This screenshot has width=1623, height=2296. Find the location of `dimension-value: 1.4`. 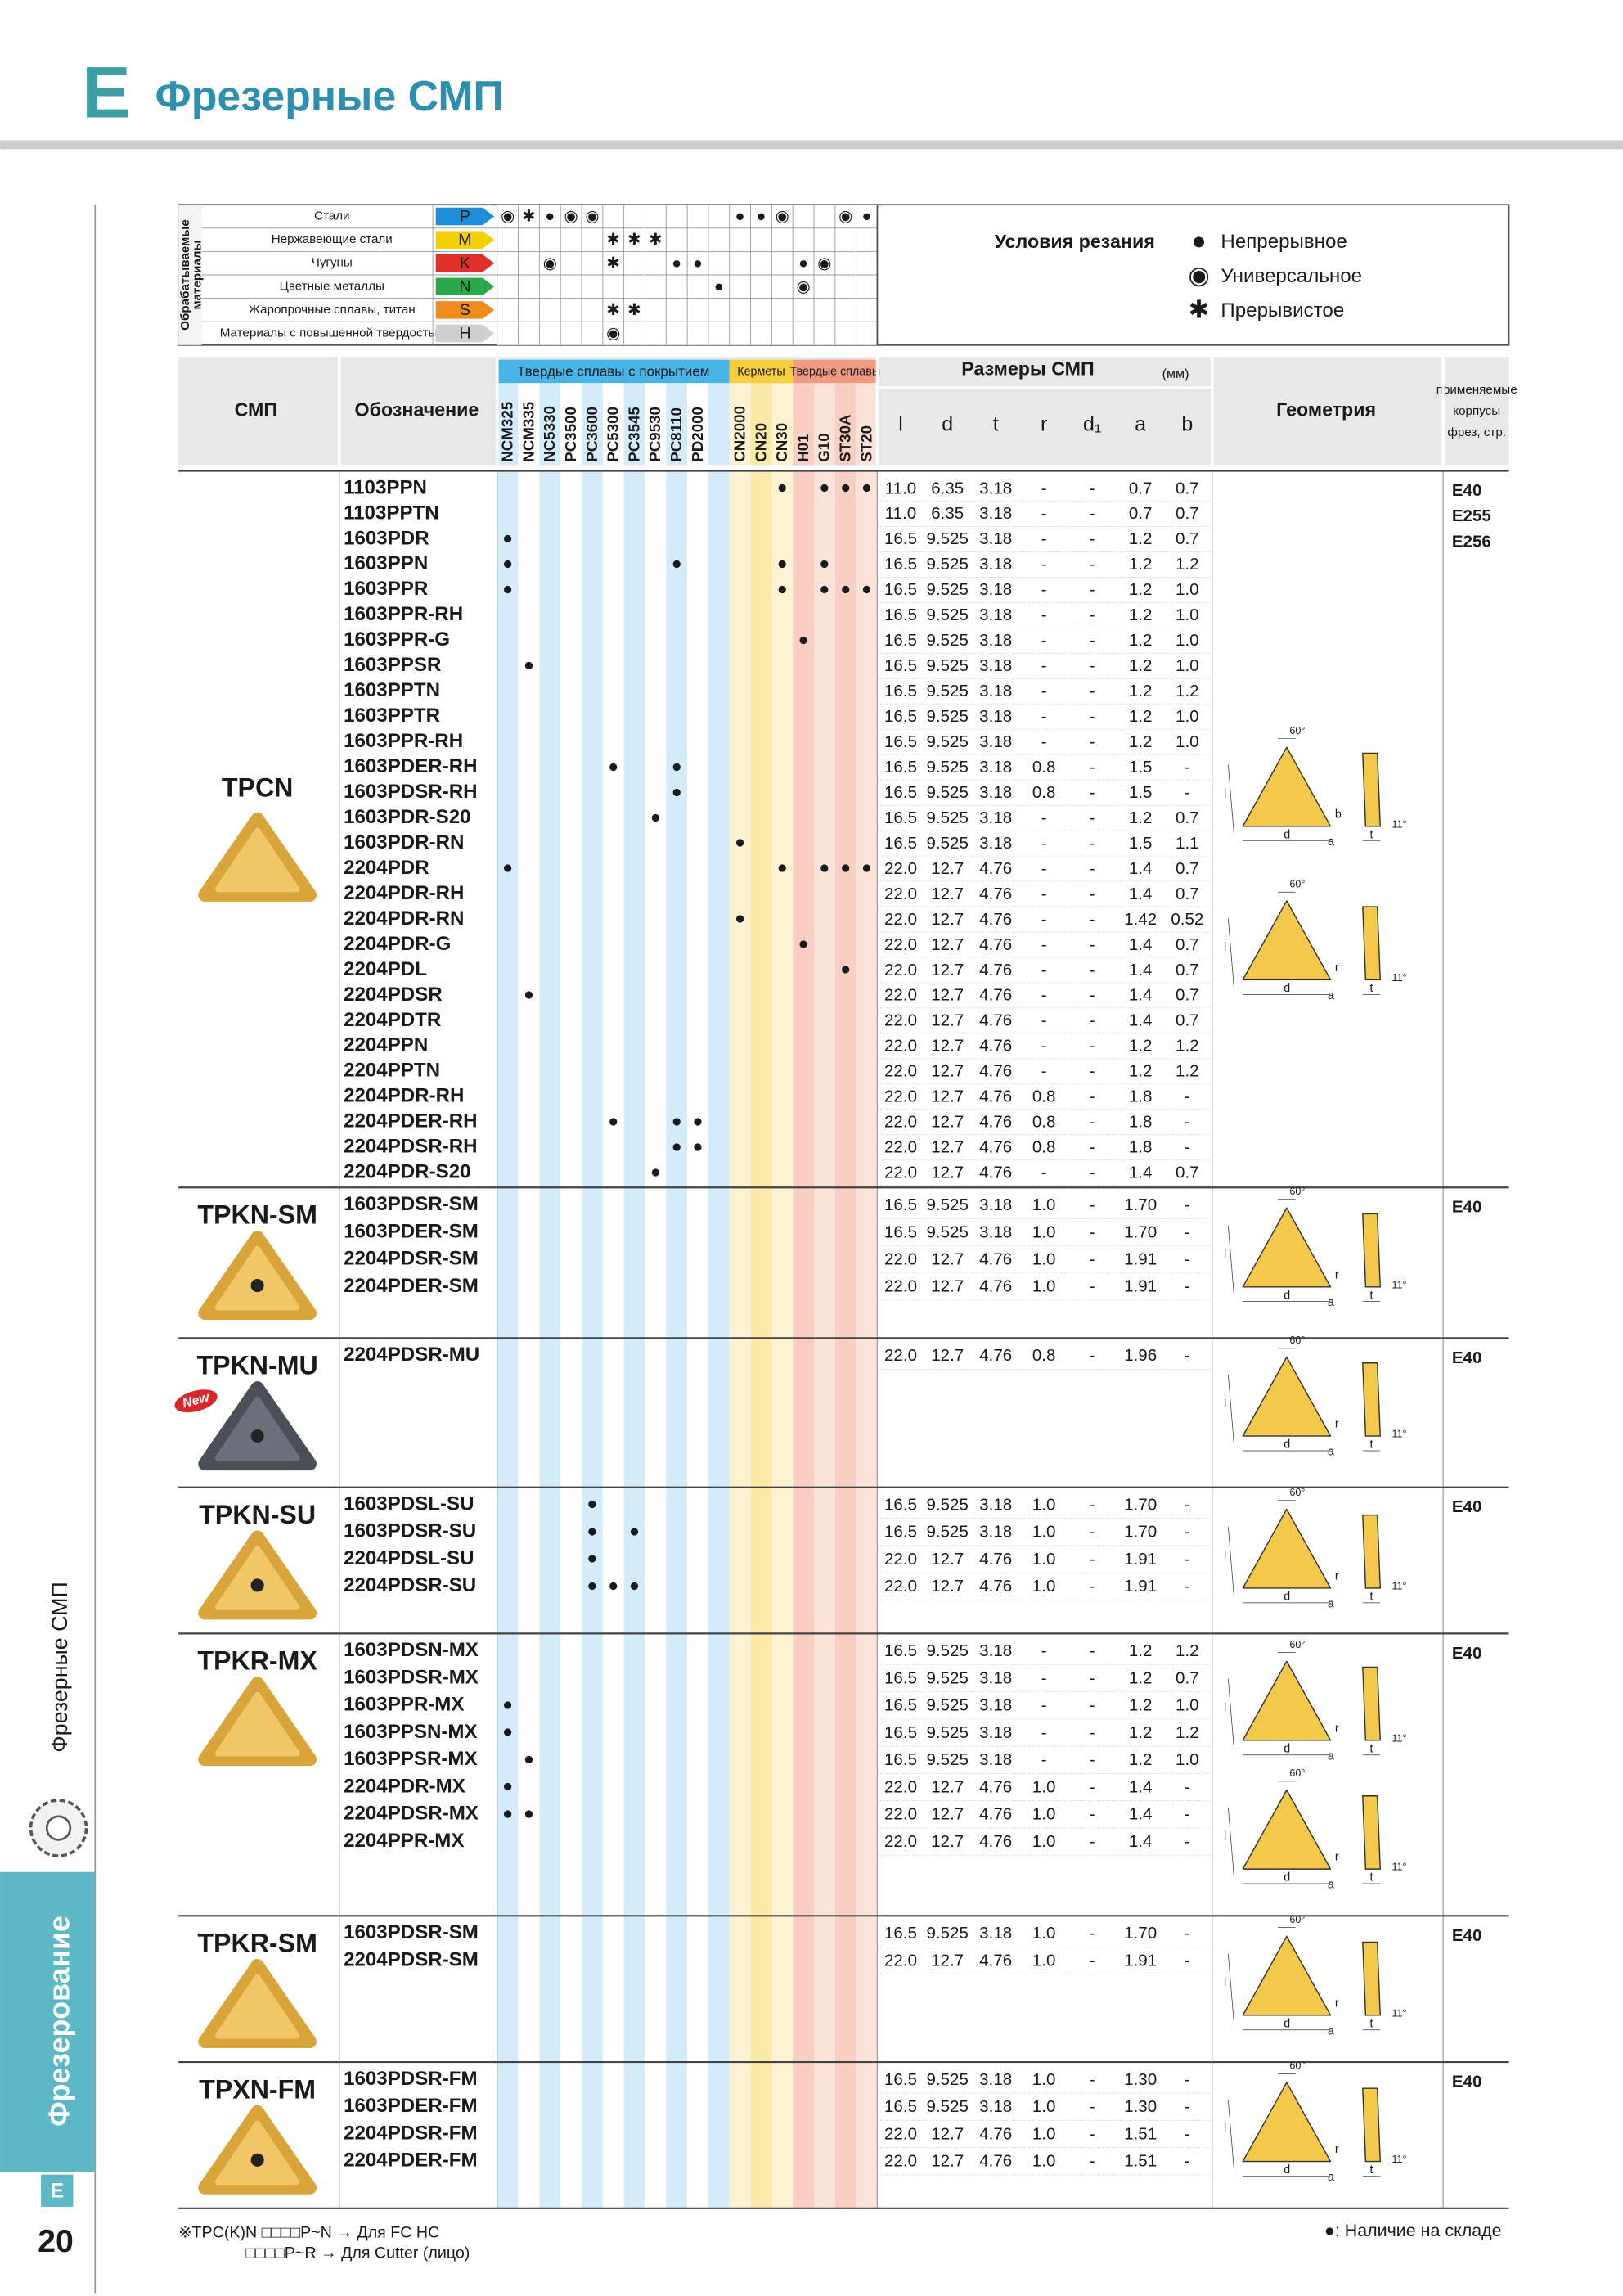

dimension-value: 1.4 is located at coordinates (1141, 894).